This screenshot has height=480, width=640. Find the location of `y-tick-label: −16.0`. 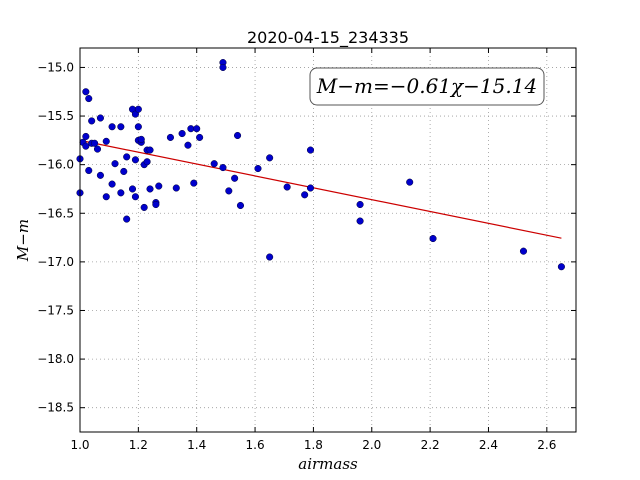

y-tick-label: −16.0 is located at coordinates (55, 165).